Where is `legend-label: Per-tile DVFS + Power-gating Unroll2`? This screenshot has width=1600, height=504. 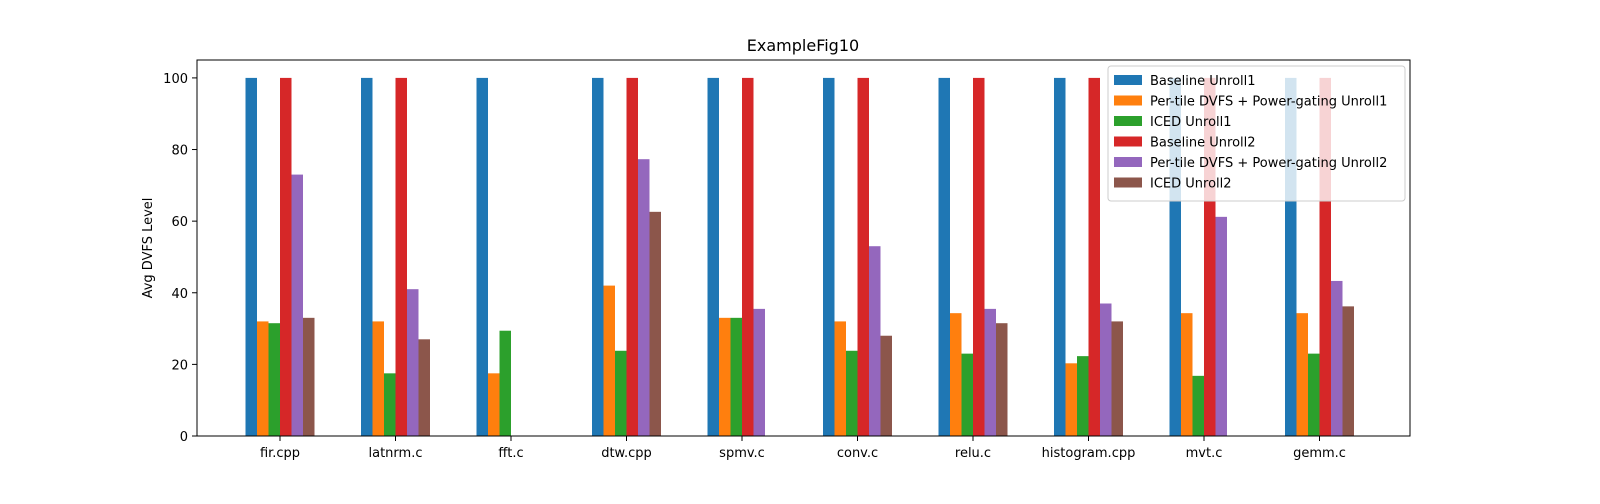
legend-label: Per-tile DVFS + Power-gating Unroll2 is located at coordinates (1268, 163).